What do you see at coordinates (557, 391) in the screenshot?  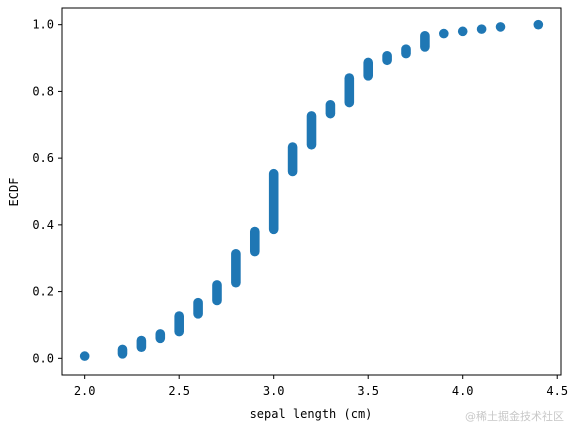 I see `x-tick-label: 4.5` at bounding box center [557, 391].